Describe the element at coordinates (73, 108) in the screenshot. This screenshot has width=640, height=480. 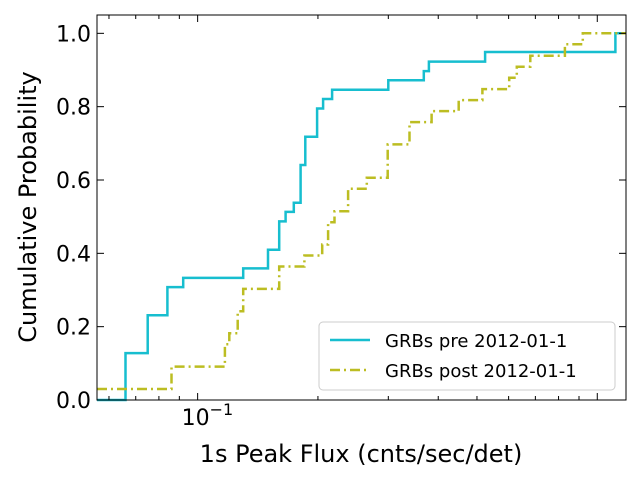
I see `y-tick-label: 0.8` at that location.